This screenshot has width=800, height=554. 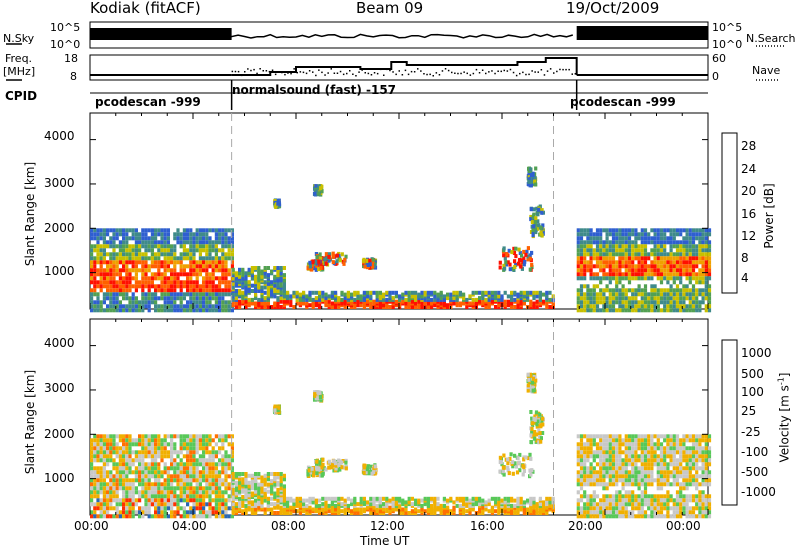 I want to click on x-tick: 00:00, so click(x=683, y=526).